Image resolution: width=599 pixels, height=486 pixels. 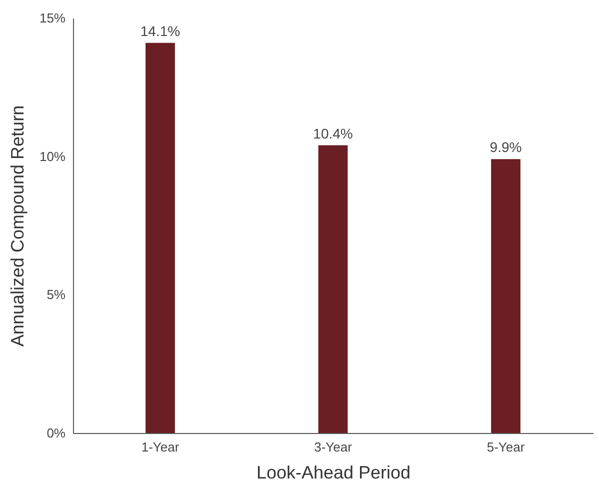 What do you see at coordinates (333, 133) in the screenshot?
I see `data-label: 10.4%` at bounding box center [333, 133].